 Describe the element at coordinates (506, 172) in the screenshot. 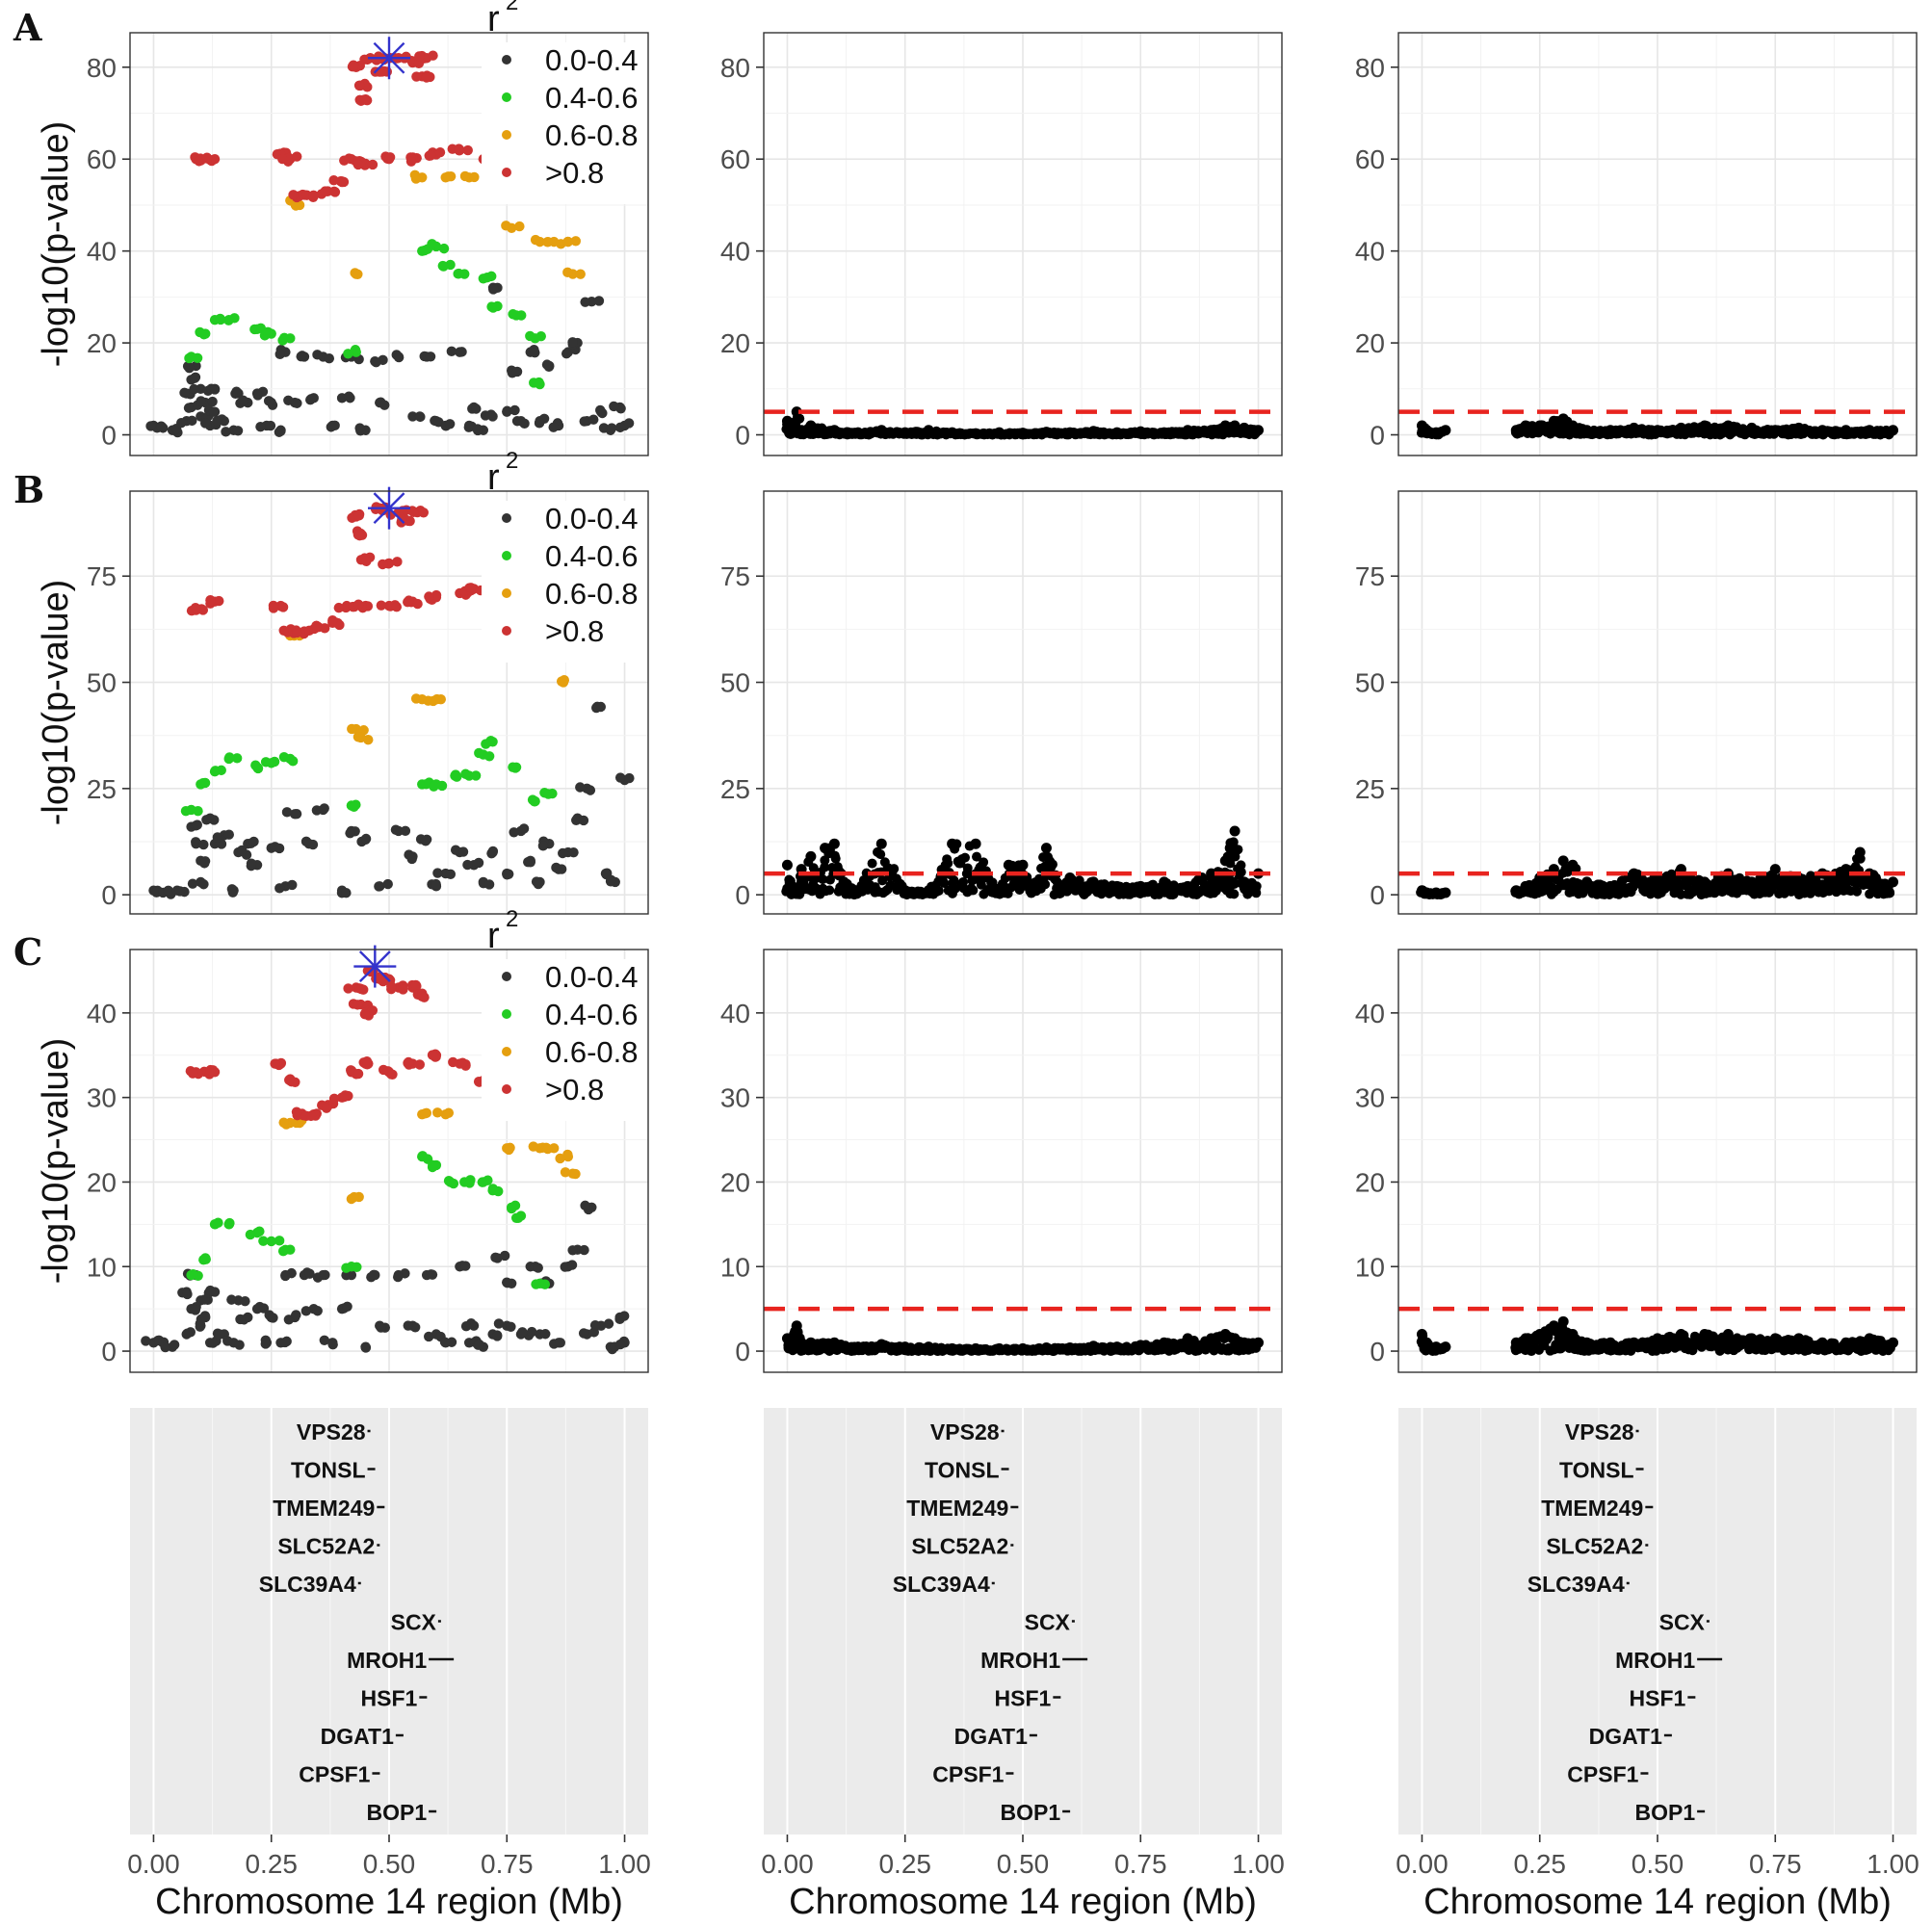

I see `legend-key->0.8` at that location.